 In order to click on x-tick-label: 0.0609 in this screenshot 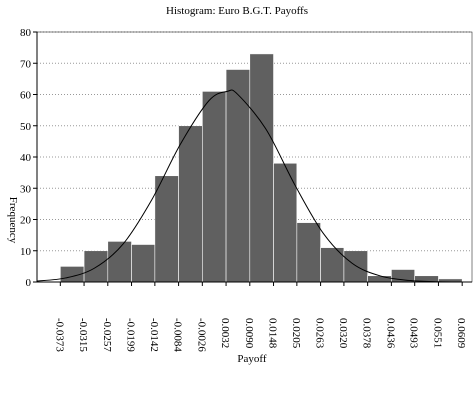, I will do `click(461, 333)`.